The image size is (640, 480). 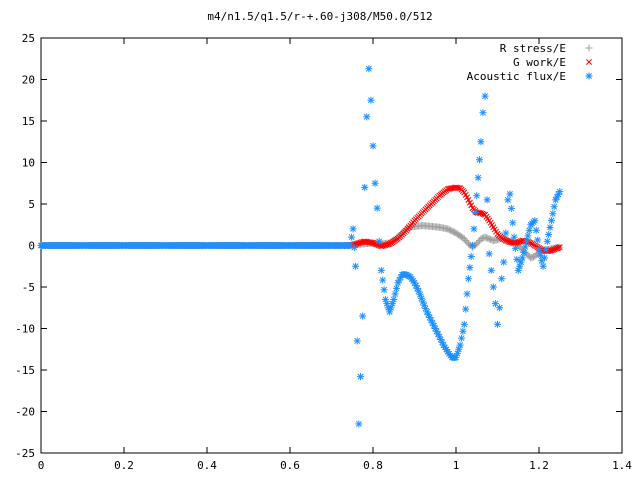 I want to click on x-tick-label: 1.4, so click(x=622, y=465).